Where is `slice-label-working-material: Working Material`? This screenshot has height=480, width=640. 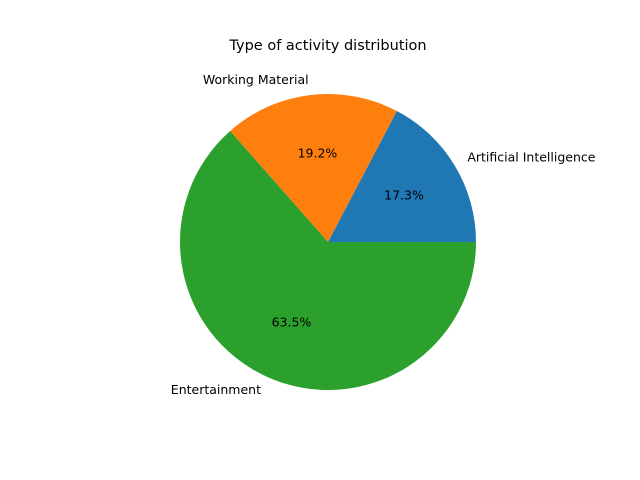
slice-label-working-material: Working Material is located at coordinates (256, 79).